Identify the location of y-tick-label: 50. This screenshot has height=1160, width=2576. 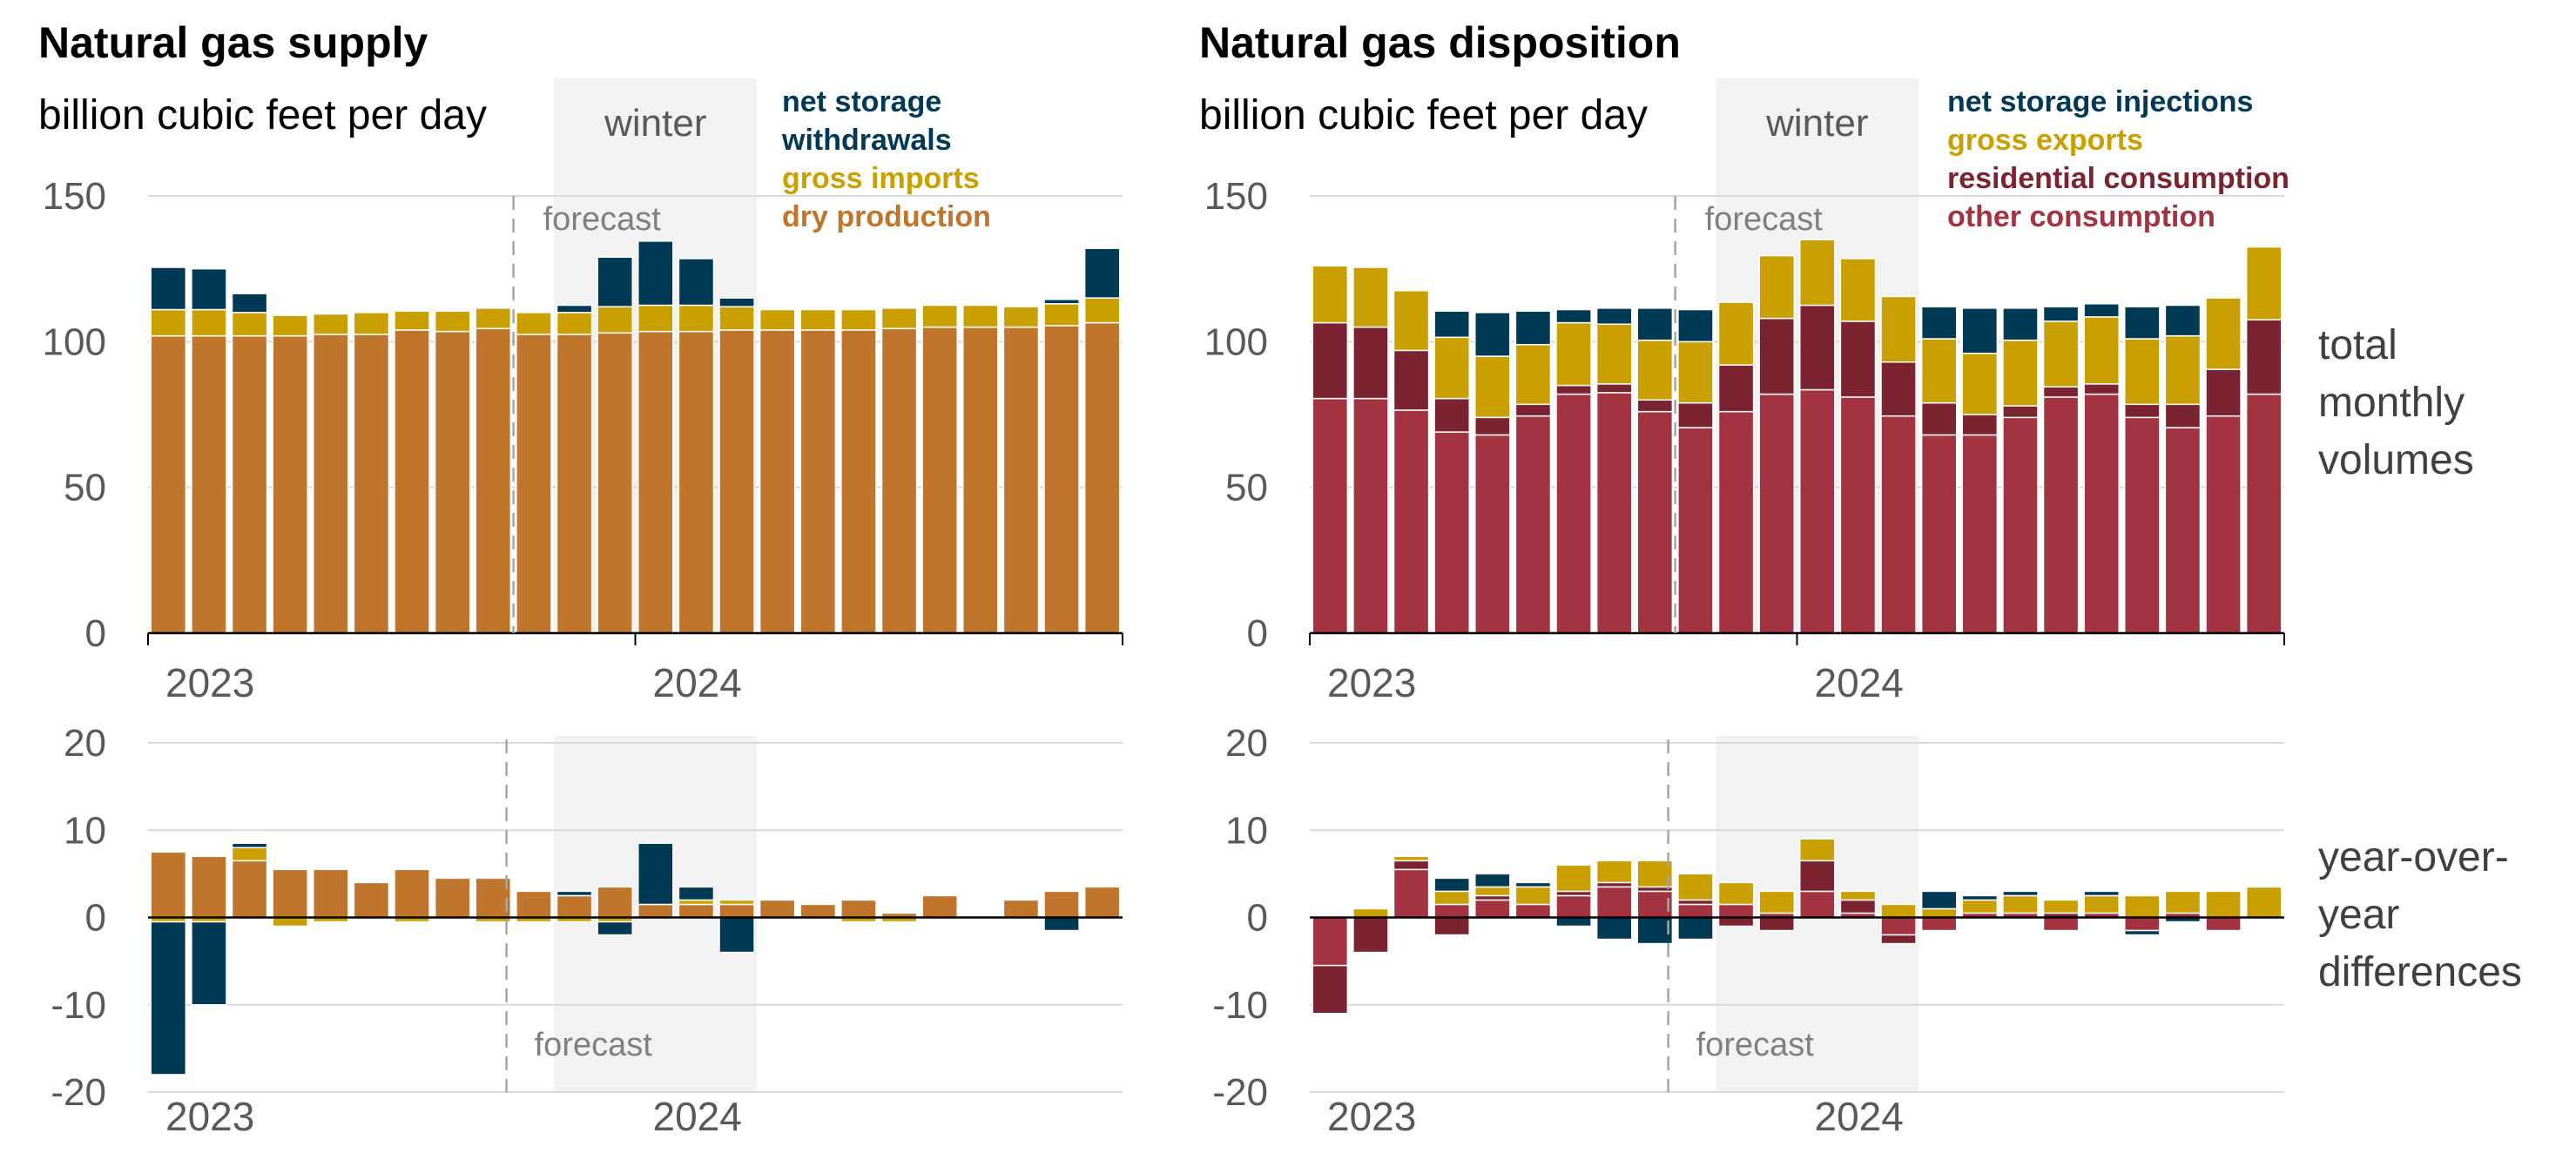
(85, 488).